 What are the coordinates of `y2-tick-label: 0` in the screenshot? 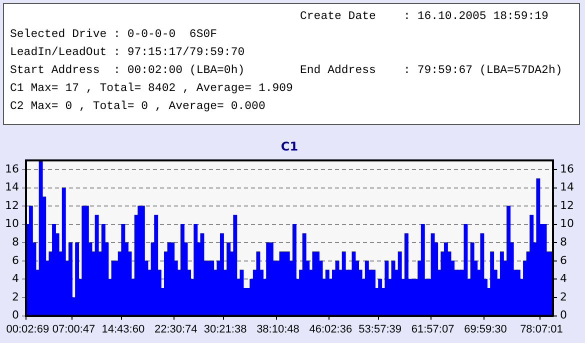 It's located at (564, 315).